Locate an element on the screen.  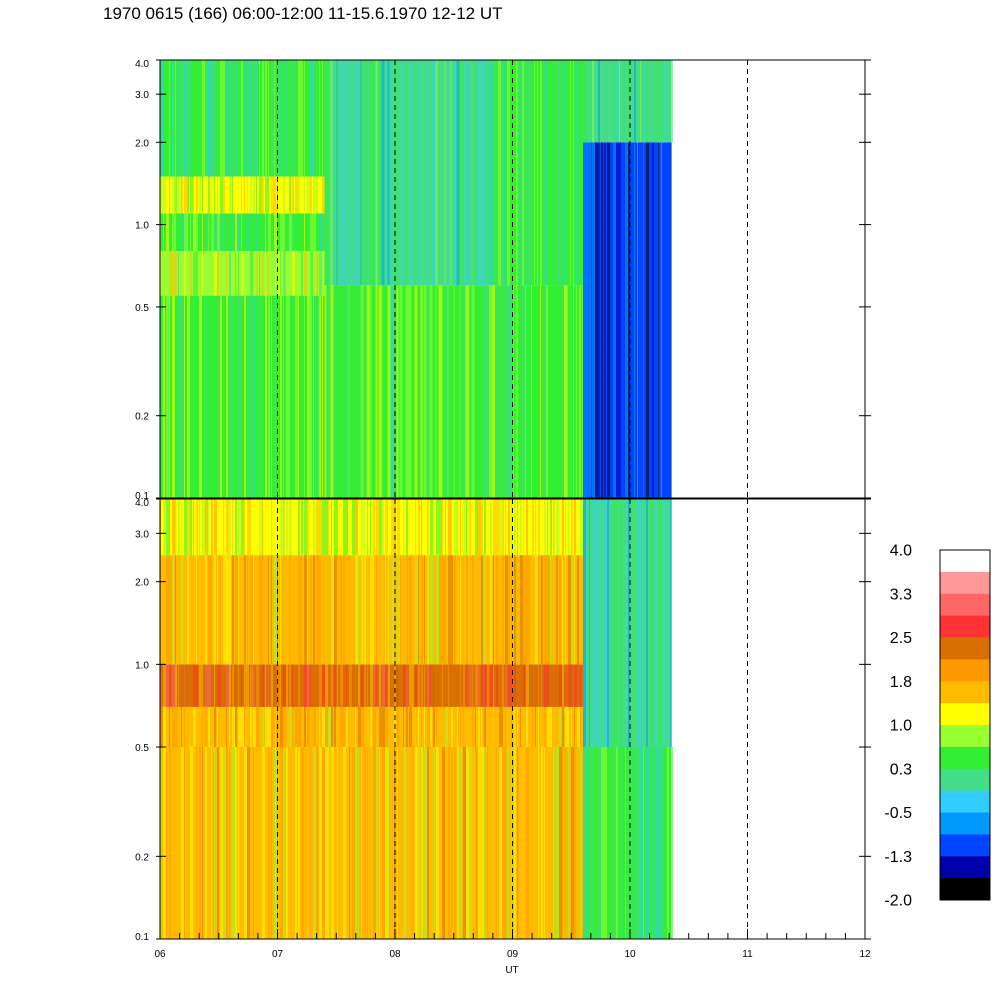
y-tick-label: 2.0 is located at coordinates (142, 143).